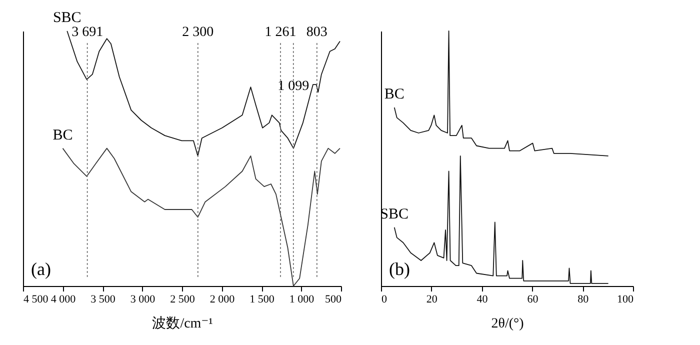 The height and width of the screenshot is (345, 700). What do you see at coordinates (223, 300) in the screenshot?
I see `x-tick-label: 2 000` at bounding box center [223, 300].